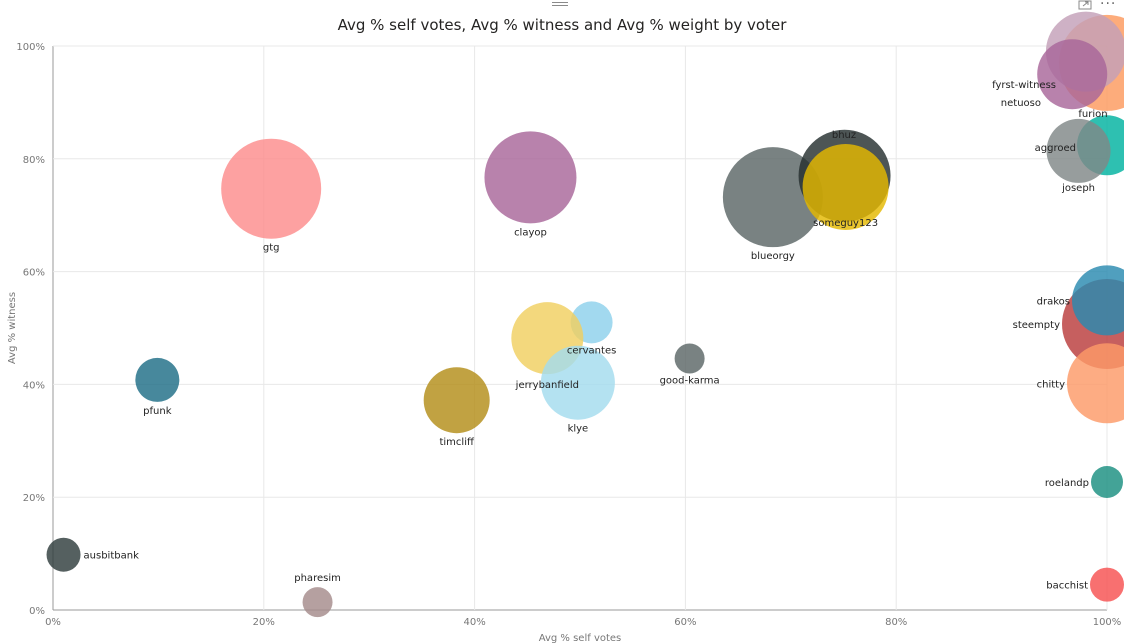 The image size is (1124, 644). Describe the element at coordinates (474, 622) in the screenshot. I see `x-tick-label: 40%` at that location.